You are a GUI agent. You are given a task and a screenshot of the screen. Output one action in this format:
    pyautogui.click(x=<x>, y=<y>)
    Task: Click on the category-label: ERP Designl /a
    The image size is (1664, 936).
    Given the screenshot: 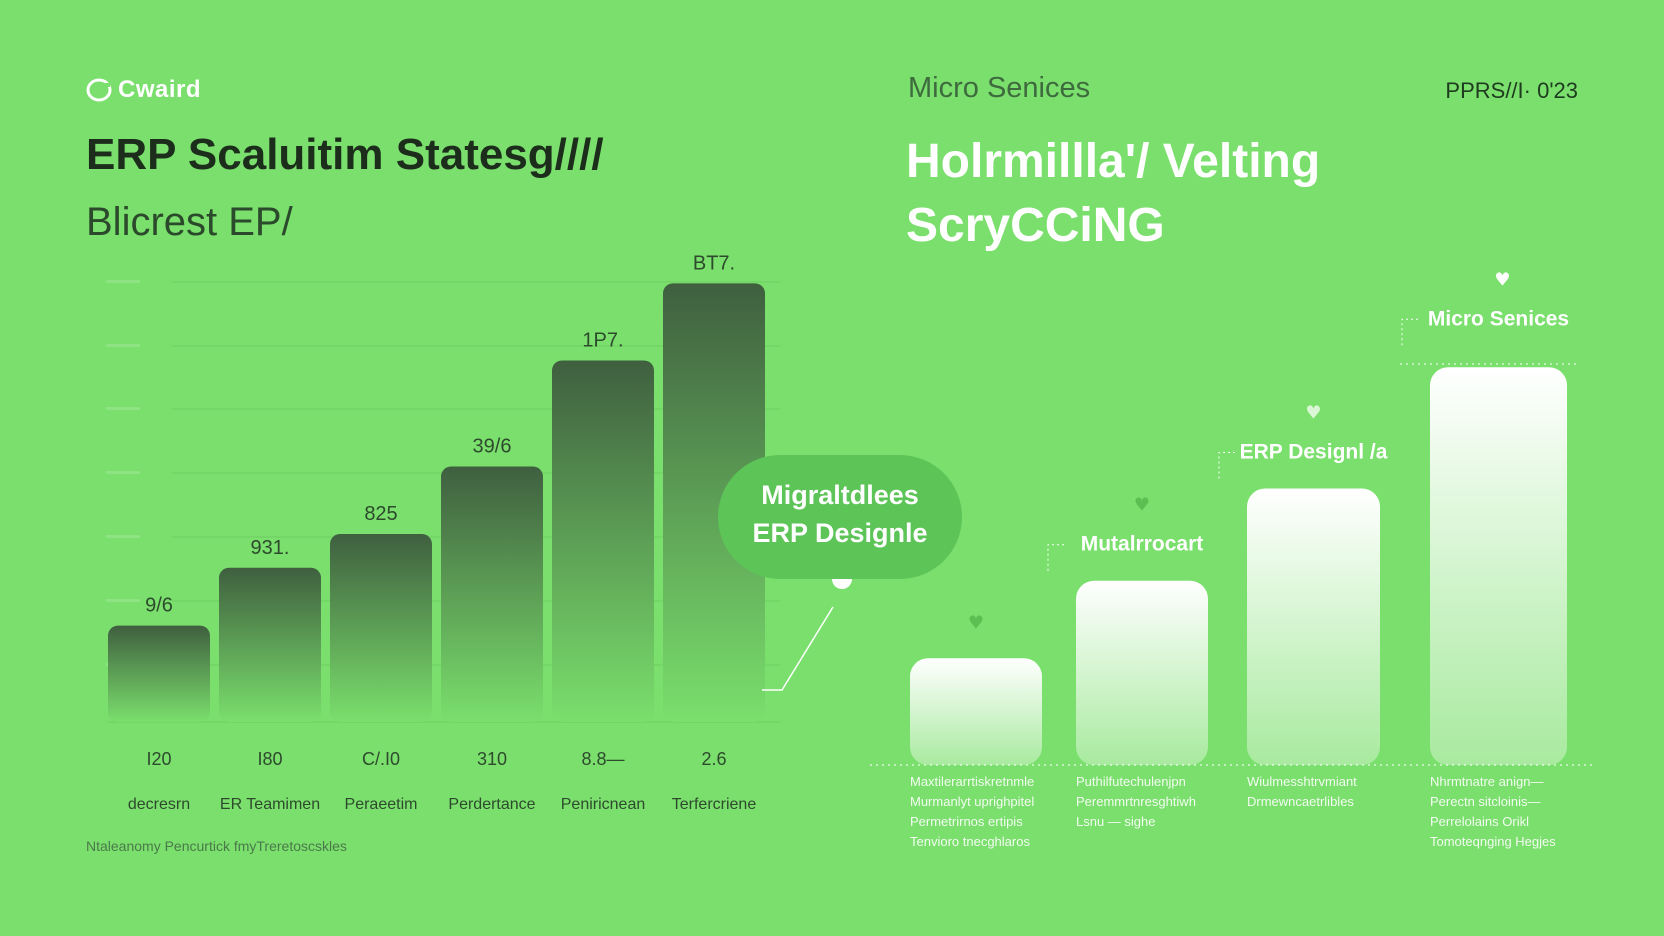 What is the action you would take?
    pyautogui.click(x=1314, y=452)
    